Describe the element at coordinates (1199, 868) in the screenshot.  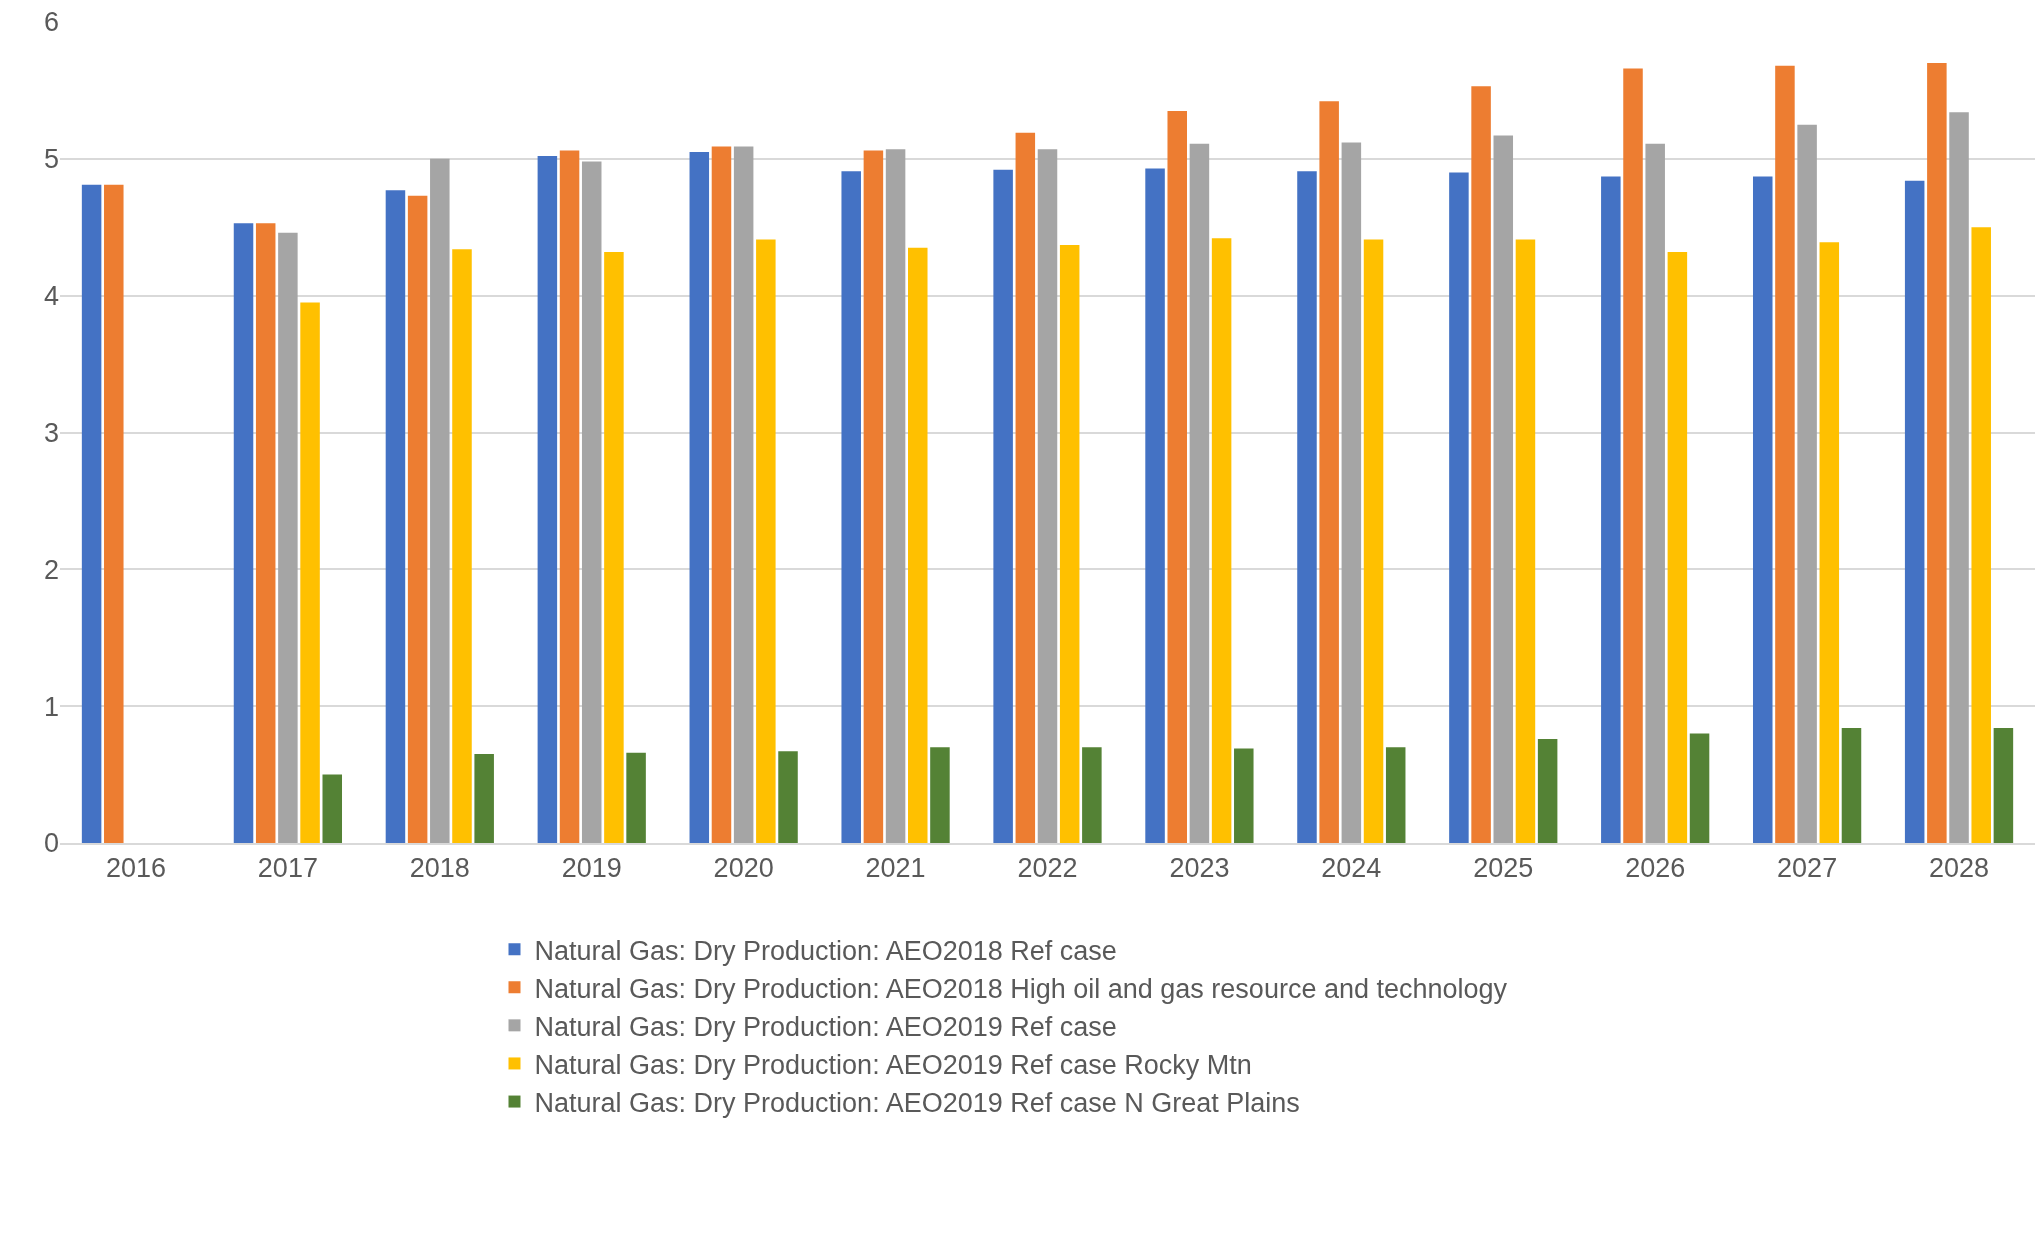
I see `x-tick-label: 2023` at that location.